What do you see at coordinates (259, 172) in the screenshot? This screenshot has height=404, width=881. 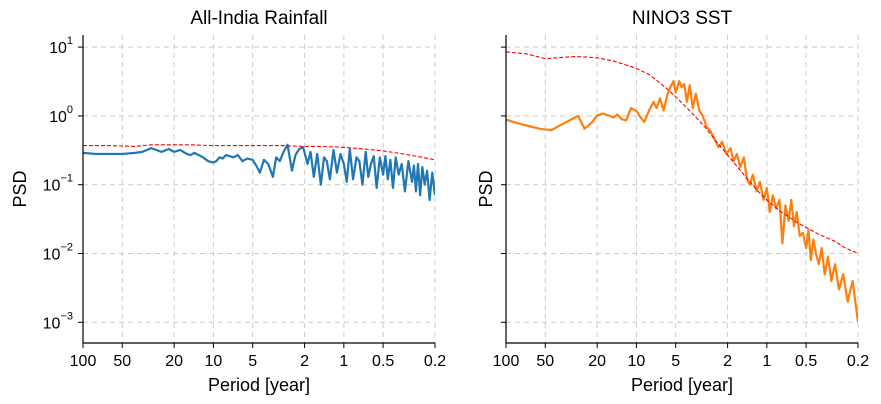 I see `psd-series-line` at bounding box center [259, 172].